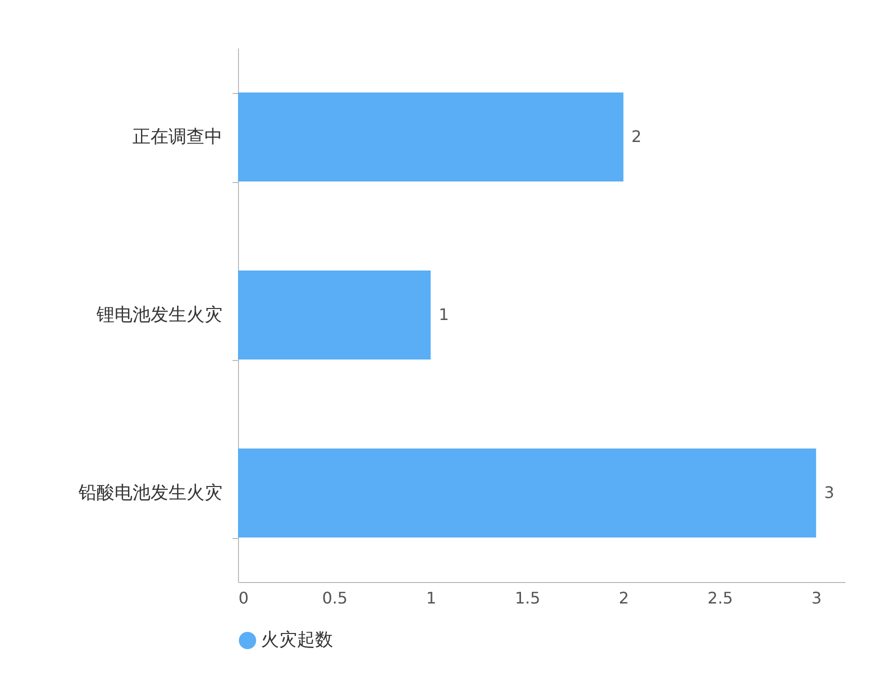 This screenshot has width=892, height=693. What do you see at coordinates (297, 640) in the screenshot?
I see `legend-label: 火灾起数` at bounding box center [297, 640].